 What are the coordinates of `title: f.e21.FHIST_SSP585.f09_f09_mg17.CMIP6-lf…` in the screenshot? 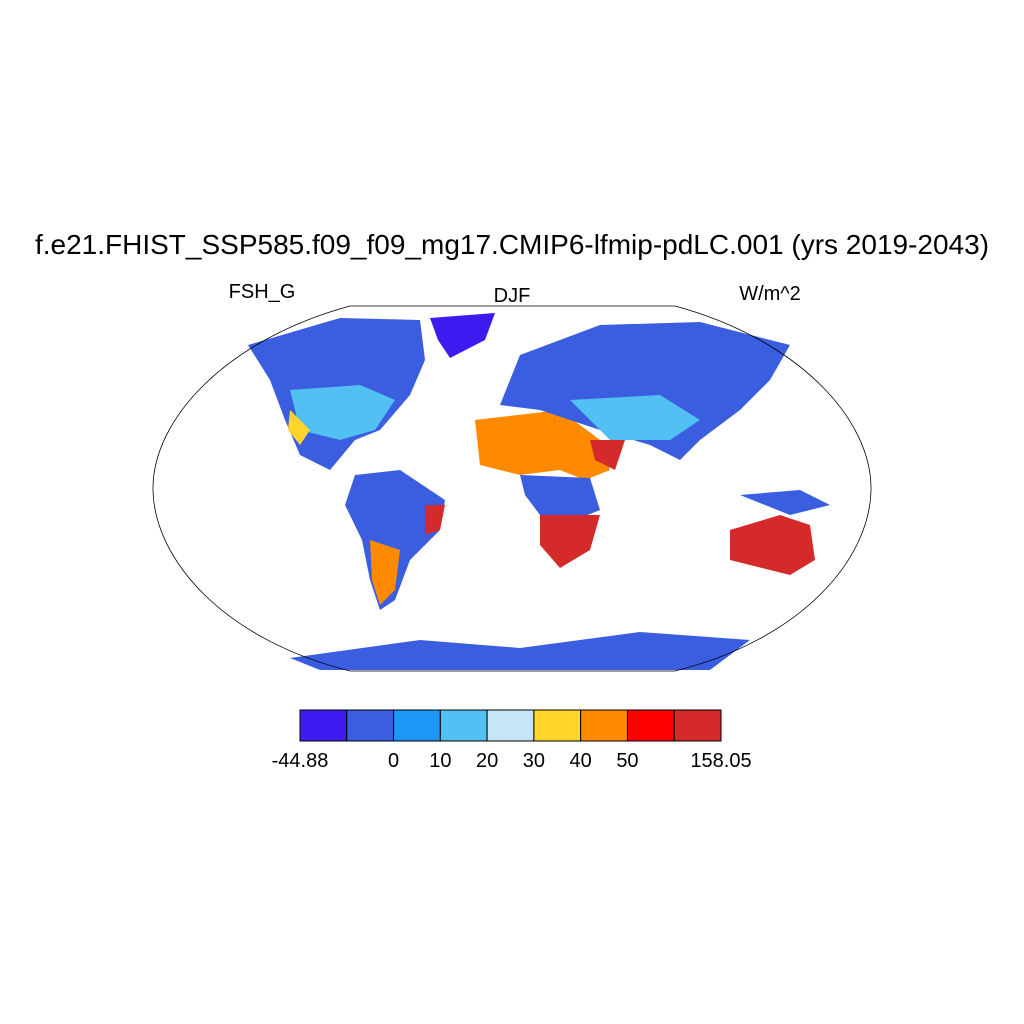 It's located at (512, 244).